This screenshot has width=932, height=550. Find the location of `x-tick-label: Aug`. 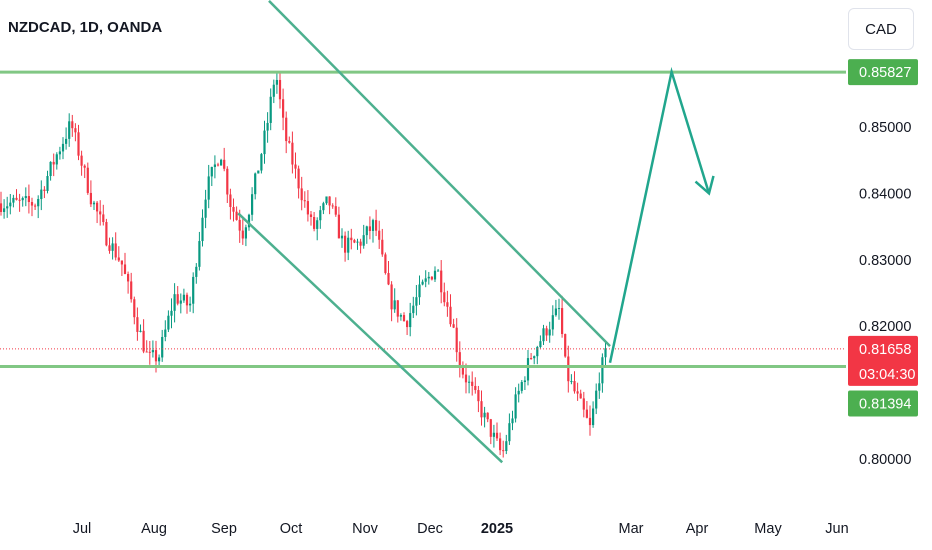

x-tick-label: Aug is located at coordinates (154, 529).